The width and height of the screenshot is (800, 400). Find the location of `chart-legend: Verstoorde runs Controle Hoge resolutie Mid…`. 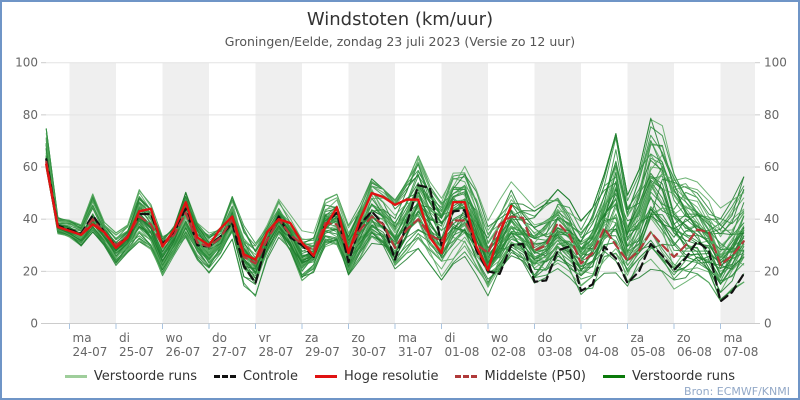

chart-legend: Verstoorde runs Controle Hoge resolutie Mid… is located at coordinates (400, 376).